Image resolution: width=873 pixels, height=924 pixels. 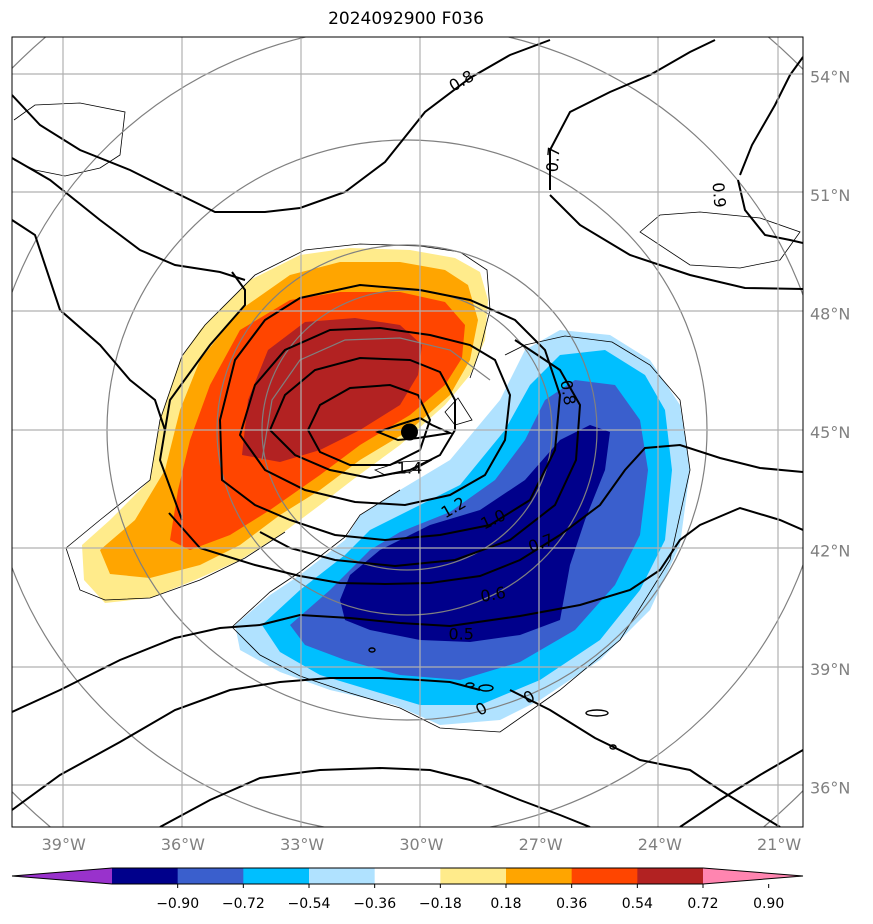 I want to click on contour-label: 0.5, so click(x=460, y=633).